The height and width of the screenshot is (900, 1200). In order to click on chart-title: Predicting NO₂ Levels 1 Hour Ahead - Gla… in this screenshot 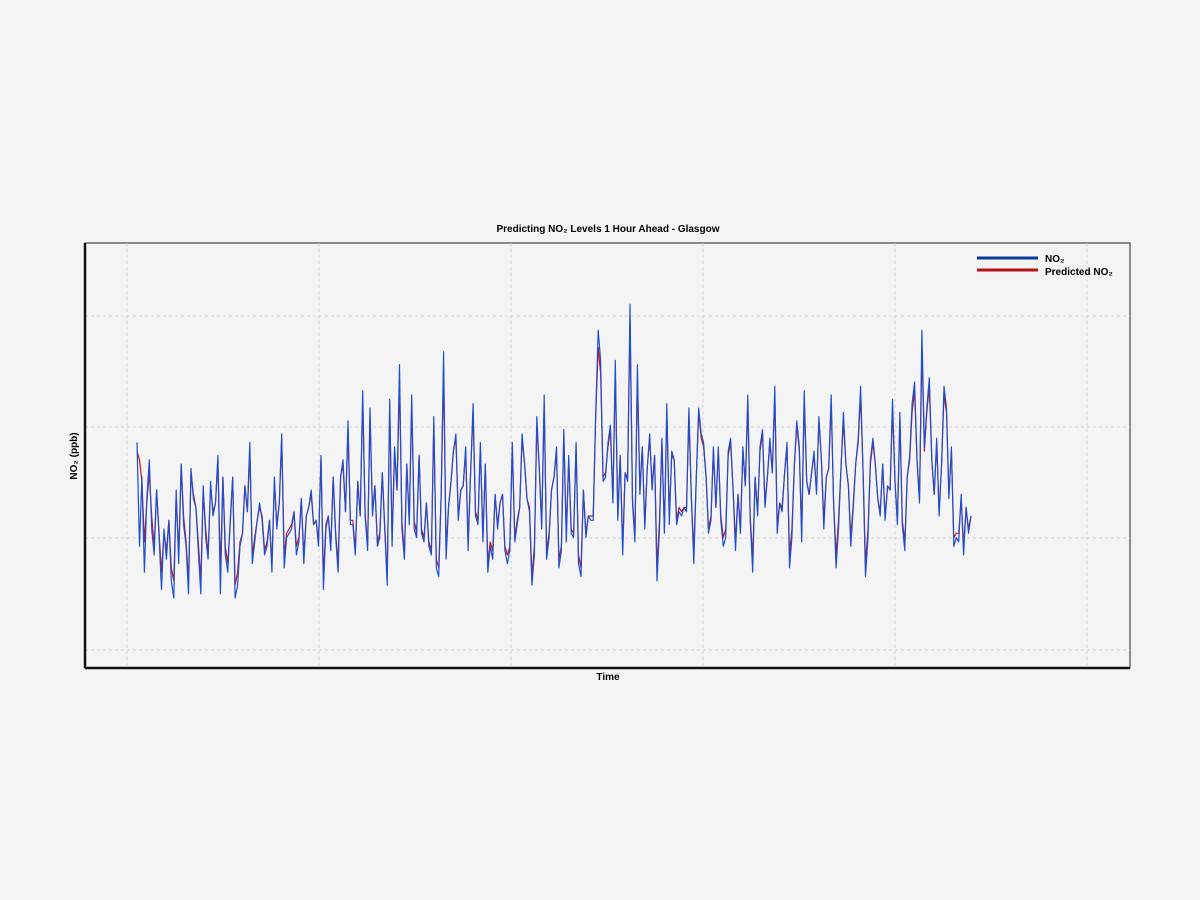, I will do `click(607, 229)`.